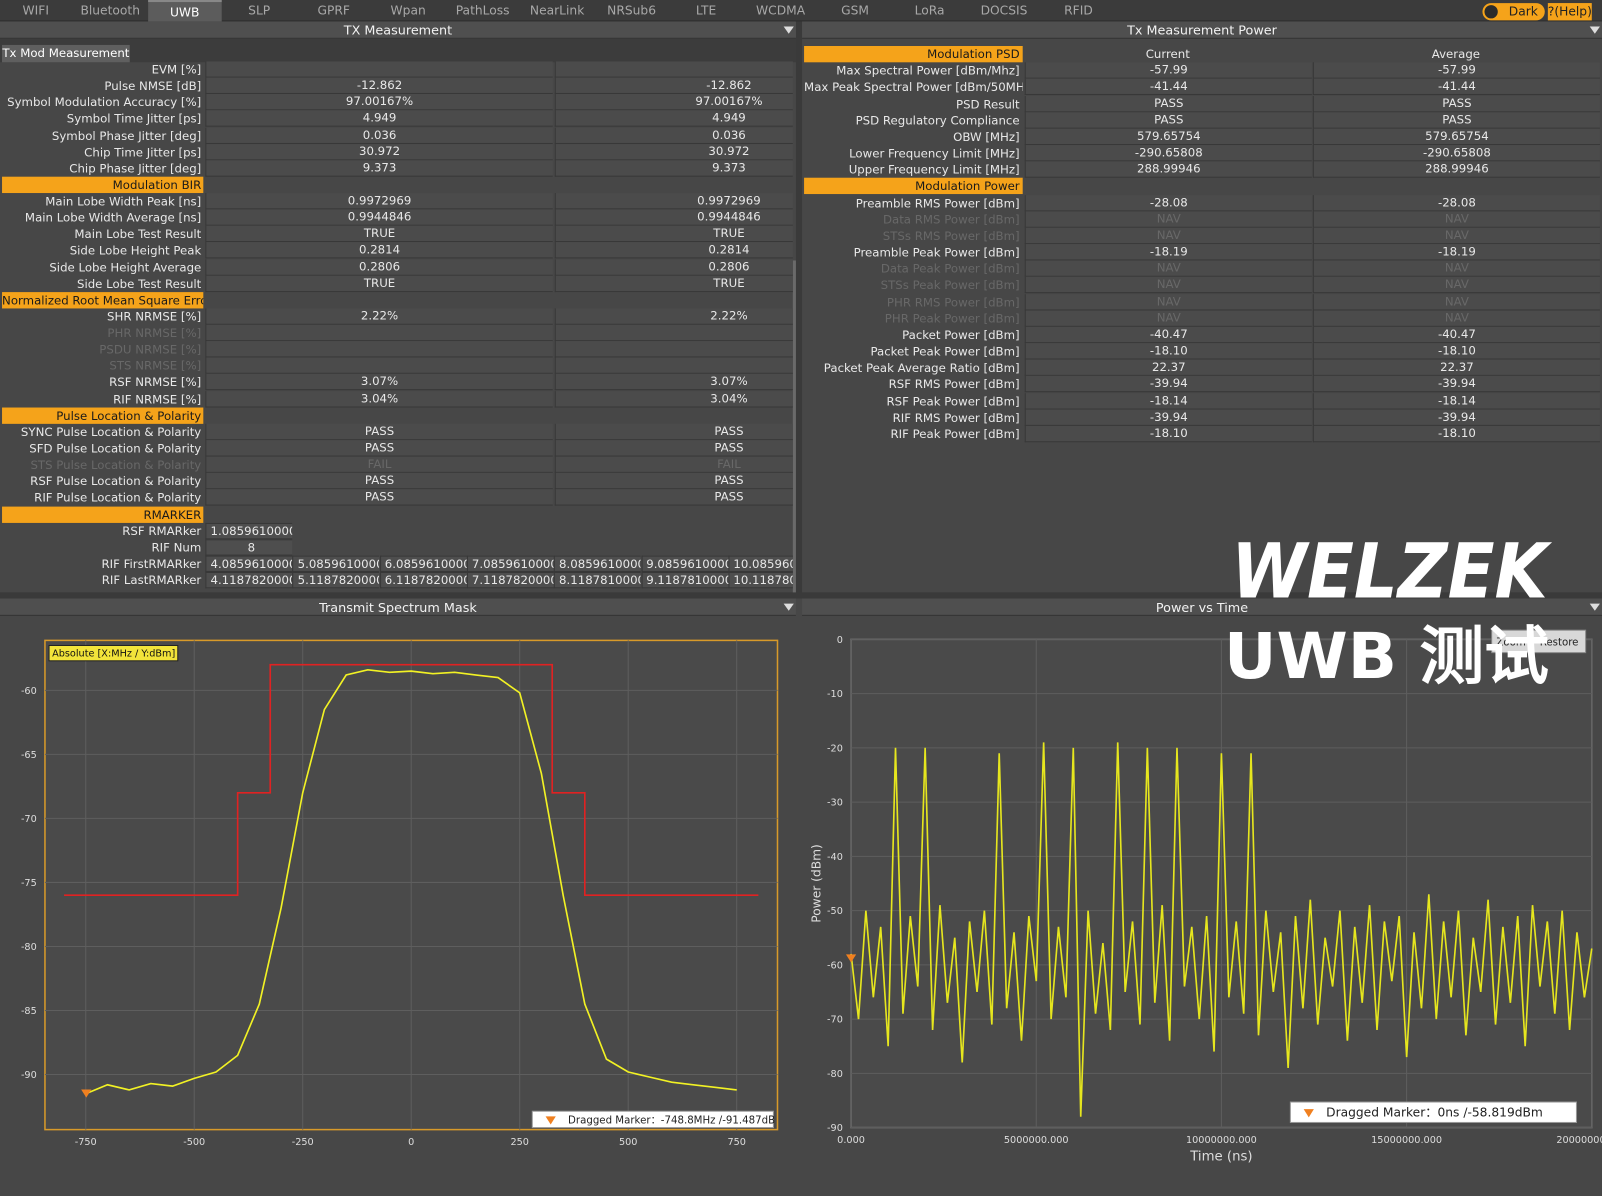  What do you see at coordinates (557, 10) in the screenshot?
I see `tab: NearLink` at bounding box center [557, 10].